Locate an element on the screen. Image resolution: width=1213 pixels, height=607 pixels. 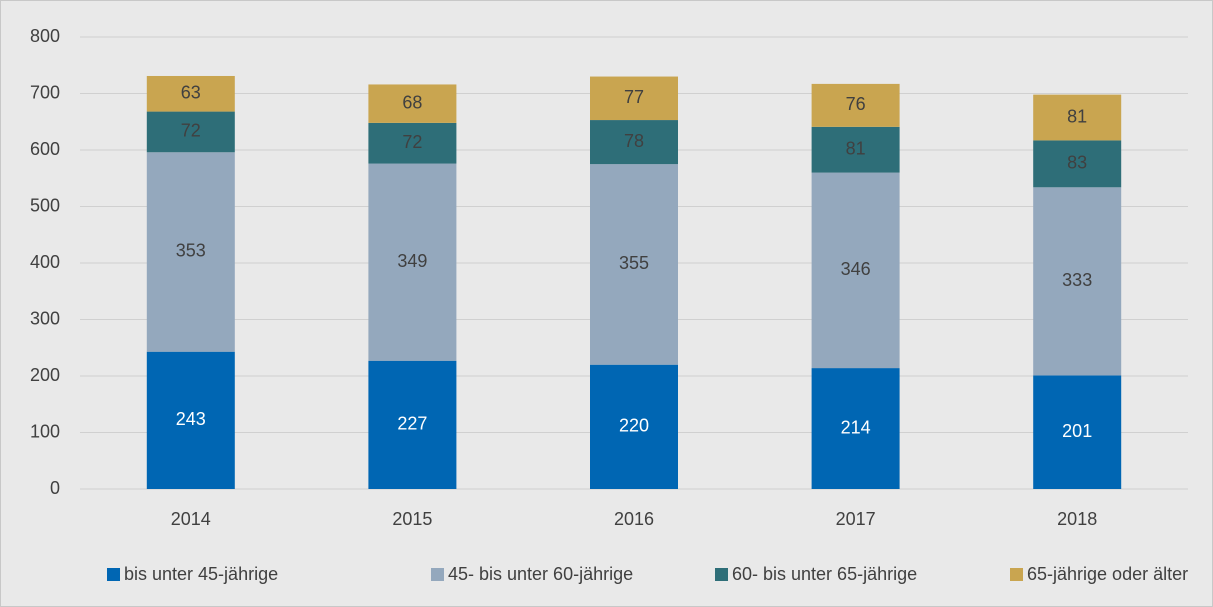
x-tick-label: 2017 is located at coordinates (856, 519).